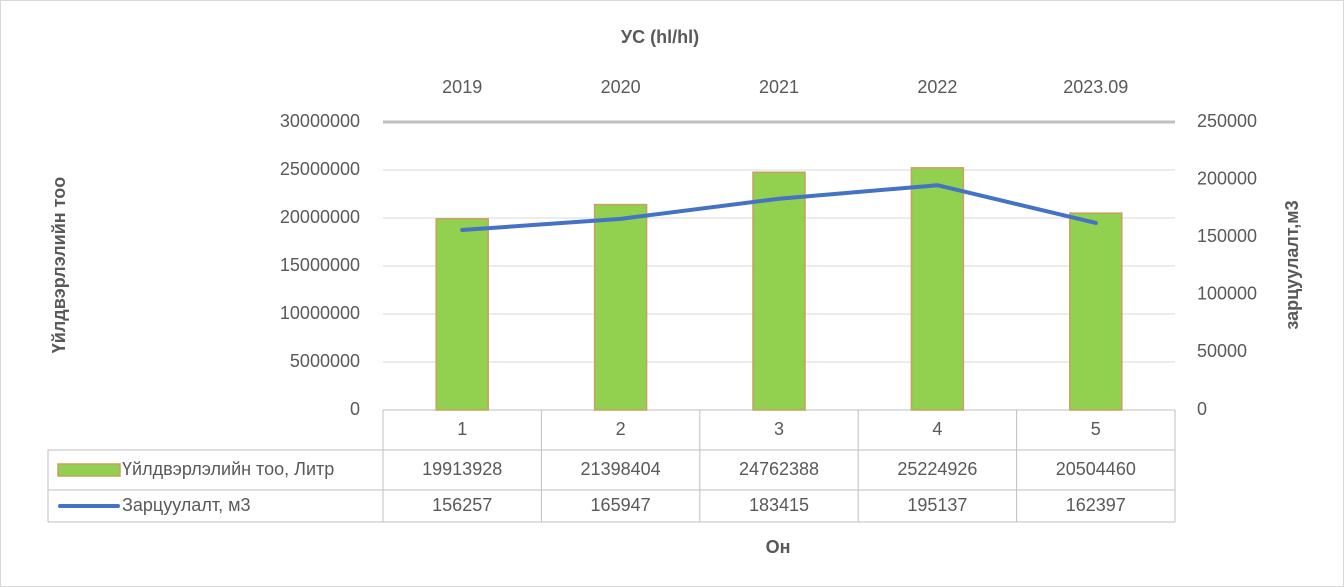 The width and height of the screenshot is (1344, 587). I want to click on y-tick-label: 15000000, so click(320, 265).